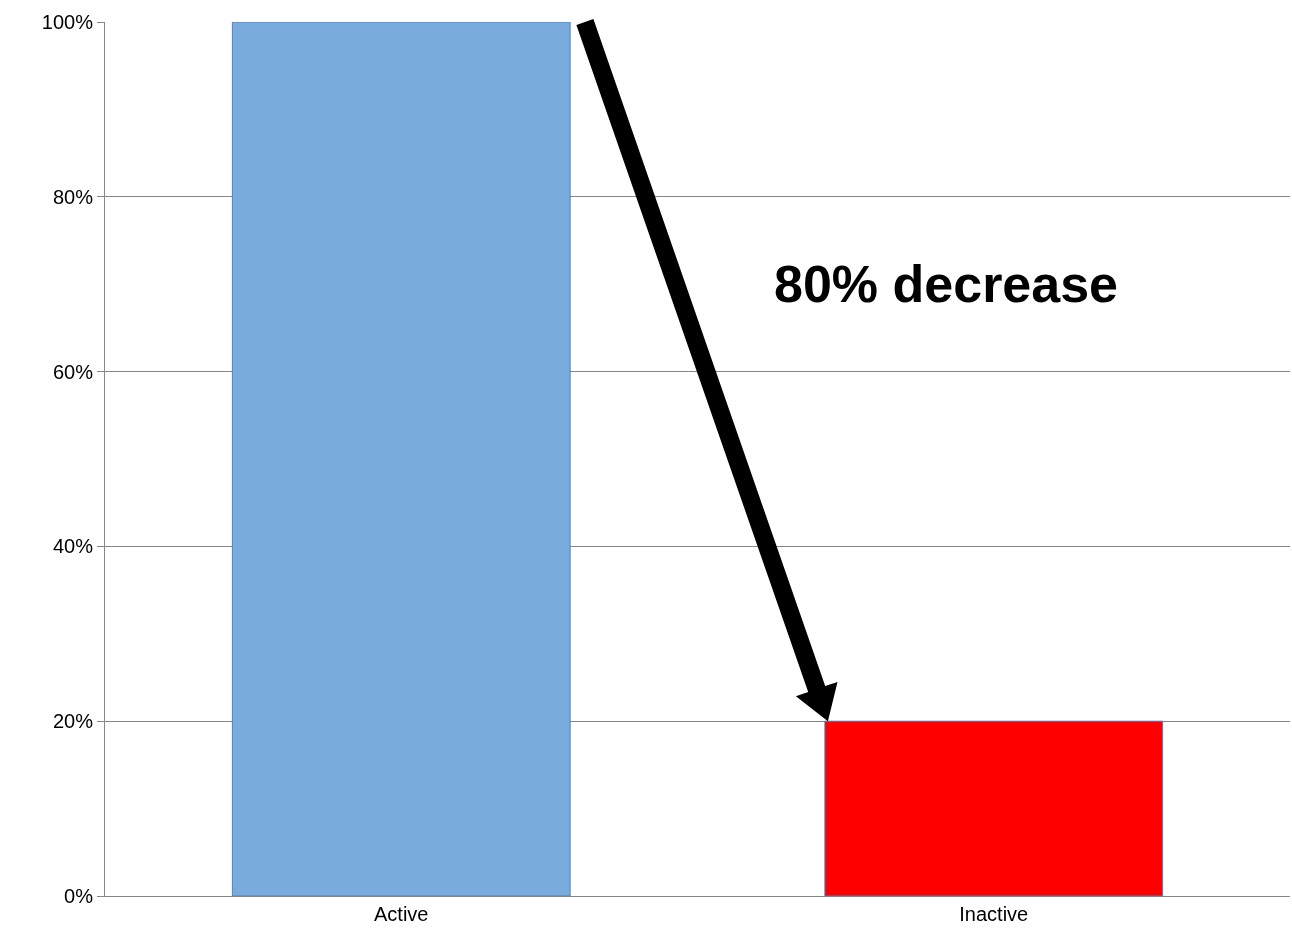 This screenshot has height=940, width=1292. What do you see at coordinates (73, 371) in the screenshot?
I see `y-tick-label: 60%` at bounding box center [73, 371].